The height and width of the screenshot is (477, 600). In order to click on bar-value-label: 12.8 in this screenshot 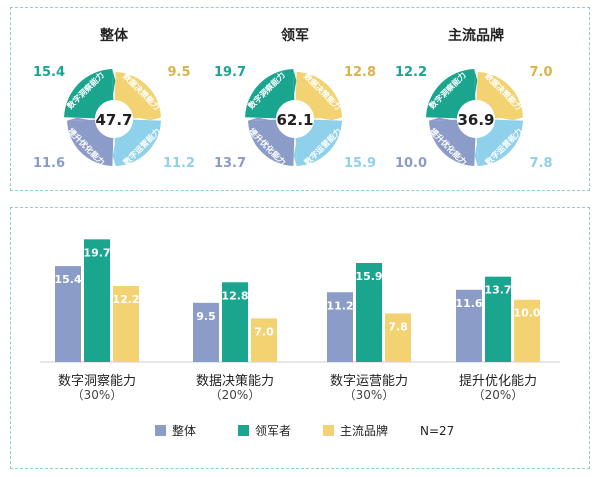, I will do `click(234, 295)`.